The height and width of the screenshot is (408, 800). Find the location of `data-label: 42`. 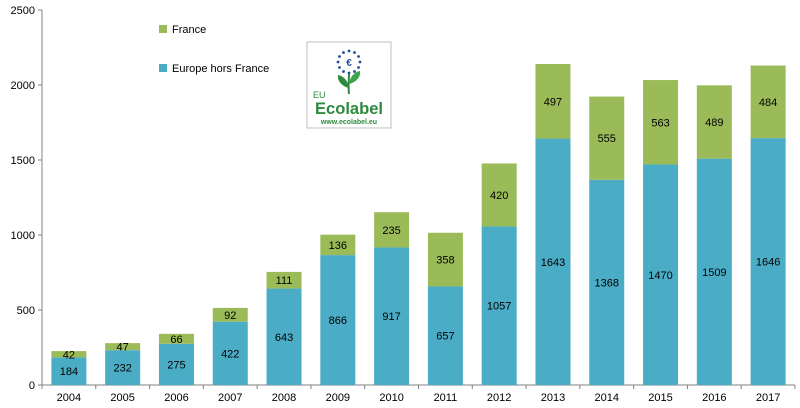

data-label: 42 is located at coordinates (69, 355).